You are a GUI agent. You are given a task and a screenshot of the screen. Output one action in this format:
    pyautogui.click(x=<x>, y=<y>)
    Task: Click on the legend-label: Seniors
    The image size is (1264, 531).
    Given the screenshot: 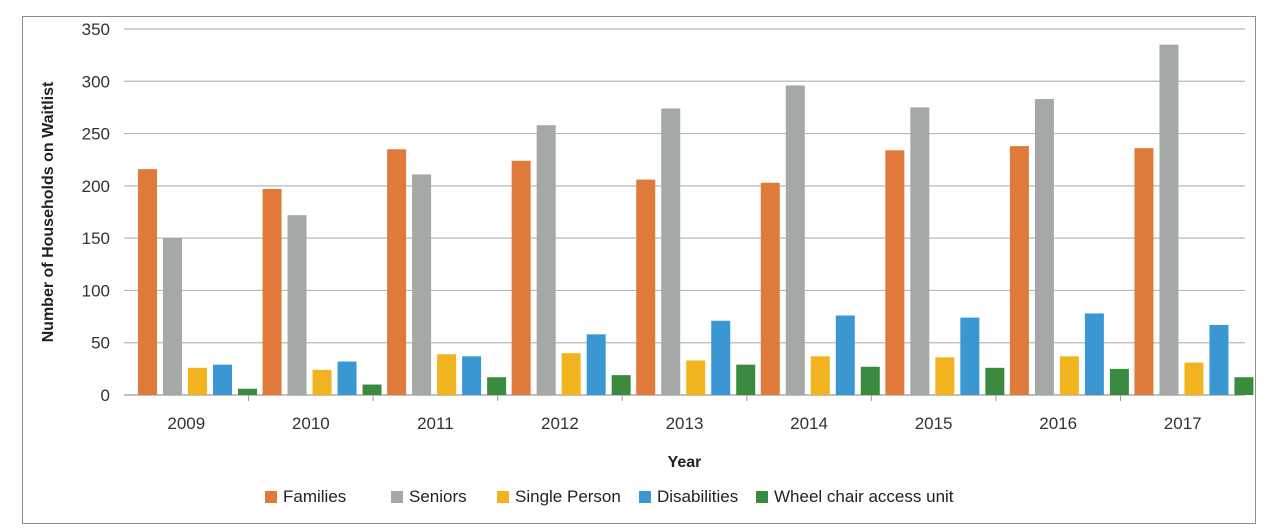 What is the action you would take?
    pyautogui.click(x=438, y=496)
    